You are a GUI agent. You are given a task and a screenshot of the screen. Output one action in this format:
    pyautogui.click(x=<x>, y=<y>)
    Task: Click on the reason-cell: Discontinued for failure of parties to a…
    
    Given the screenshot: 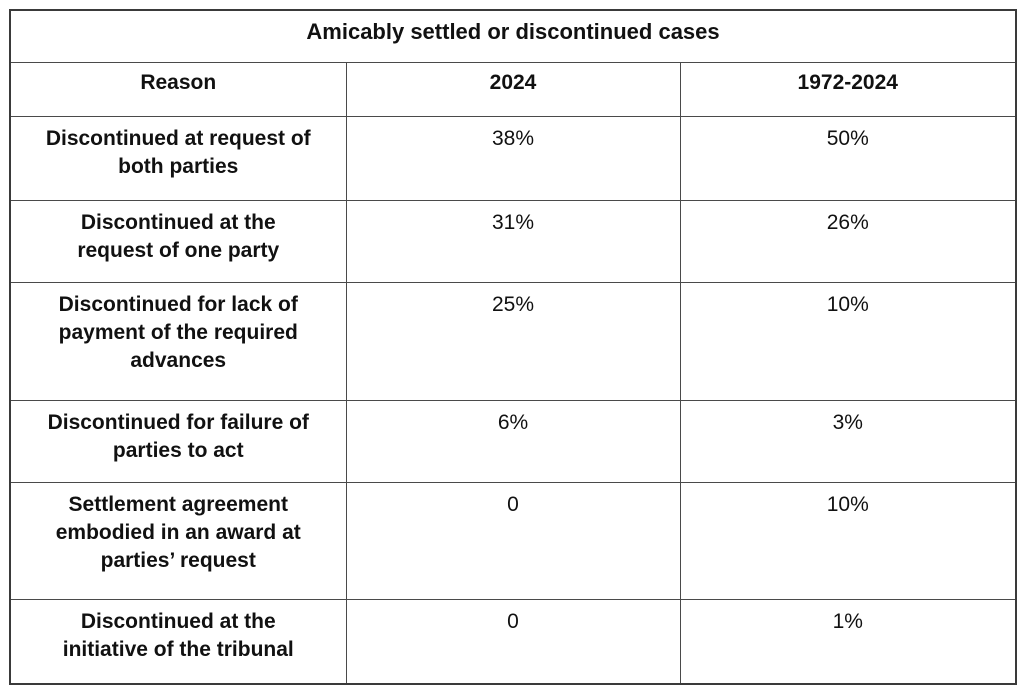 What is the action you would take?
    pyautogui.click(x=178, y=441)
    